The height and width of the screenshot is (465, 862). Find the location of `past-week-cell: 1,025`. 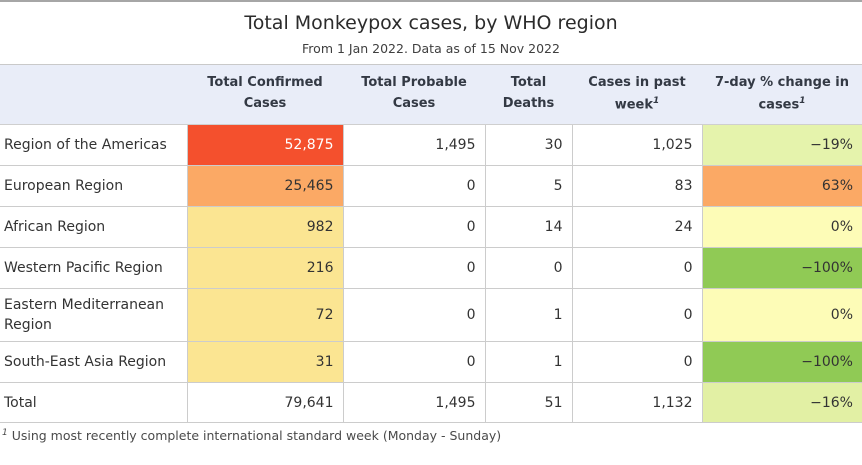

past-week-cell: 1,025 is located at coordinates (637, 144).